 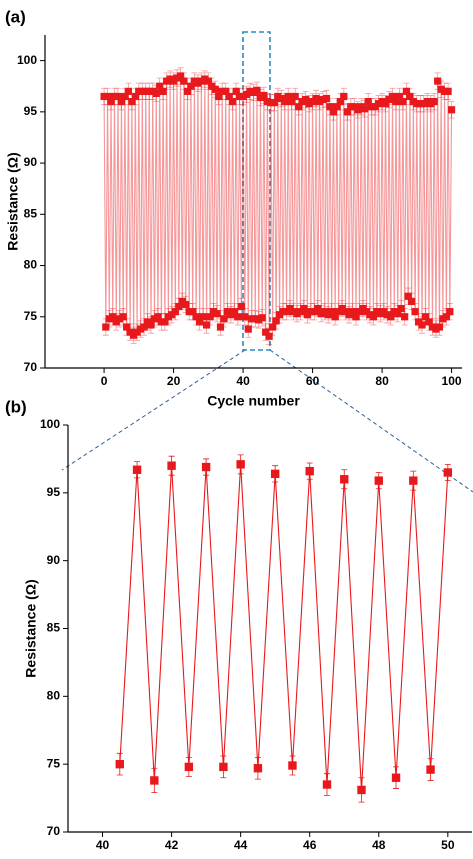 What do you see at coordinates (241, 845) in the screenshot?
I see `x-tick-label: 44` at bounding box center [241, 845].